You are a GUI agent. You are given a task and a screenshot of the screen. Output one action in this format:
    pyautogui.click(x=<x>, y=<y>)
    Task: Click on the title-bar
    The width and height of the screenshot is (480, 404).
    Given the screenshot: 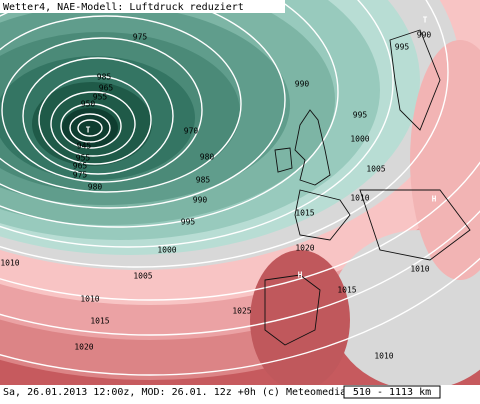 What is the action you would take?
    pyautogui.click(x=142, y=6)
    